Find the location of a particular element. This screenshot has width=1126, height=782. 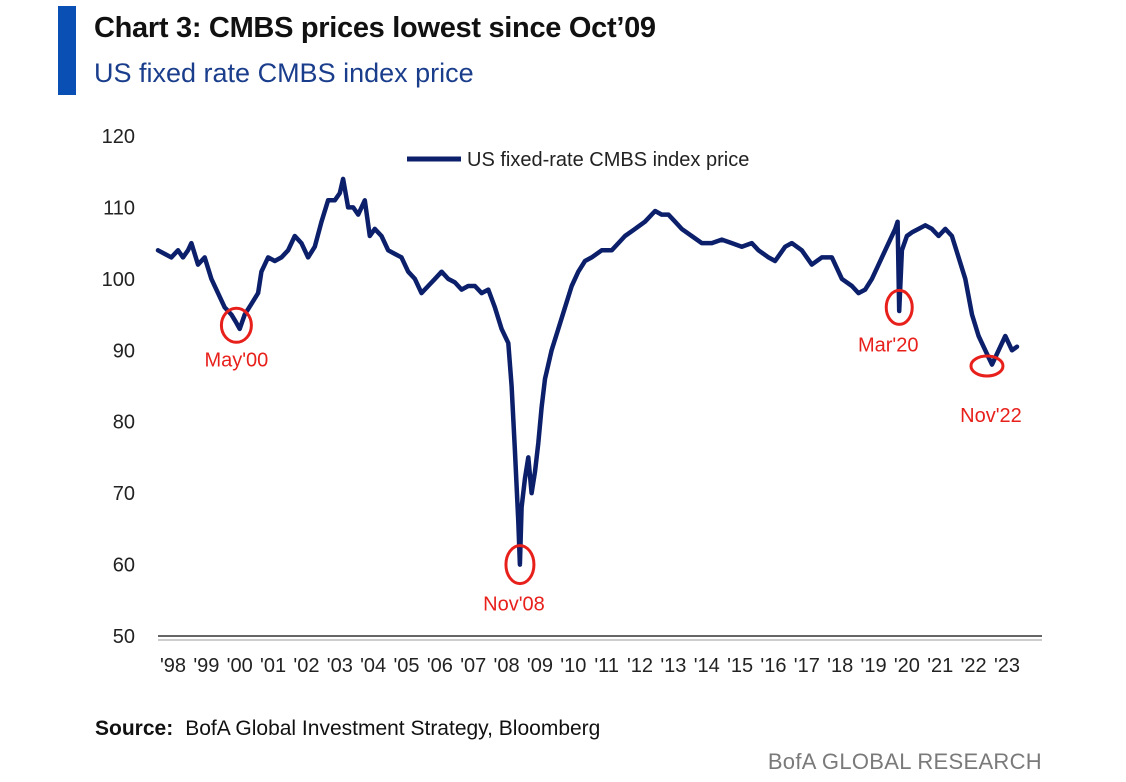

x-tick-label: '99 is located at coordinates (206, 666).